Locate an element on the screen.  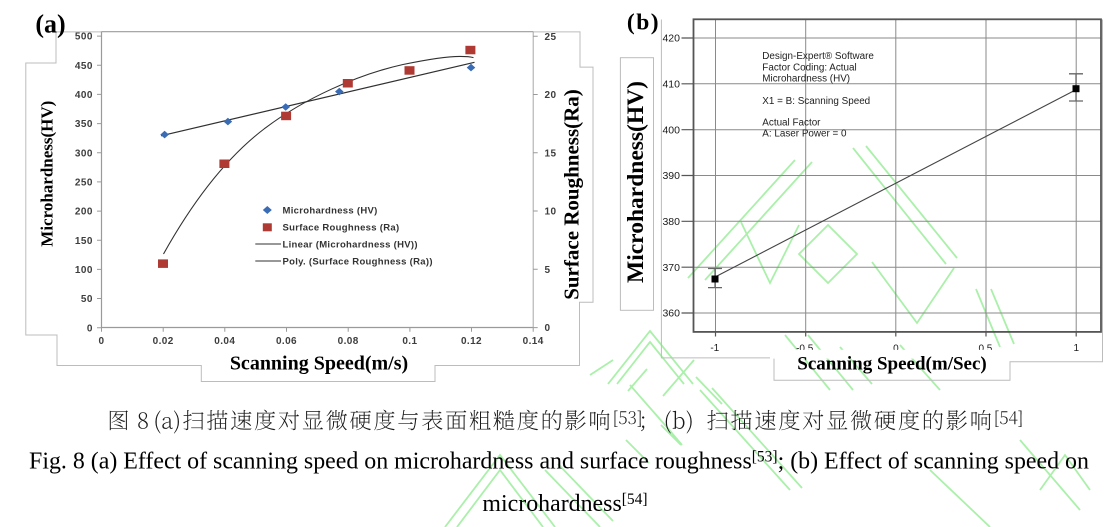
svg-text: 350 is located at coordinates (84, 124).